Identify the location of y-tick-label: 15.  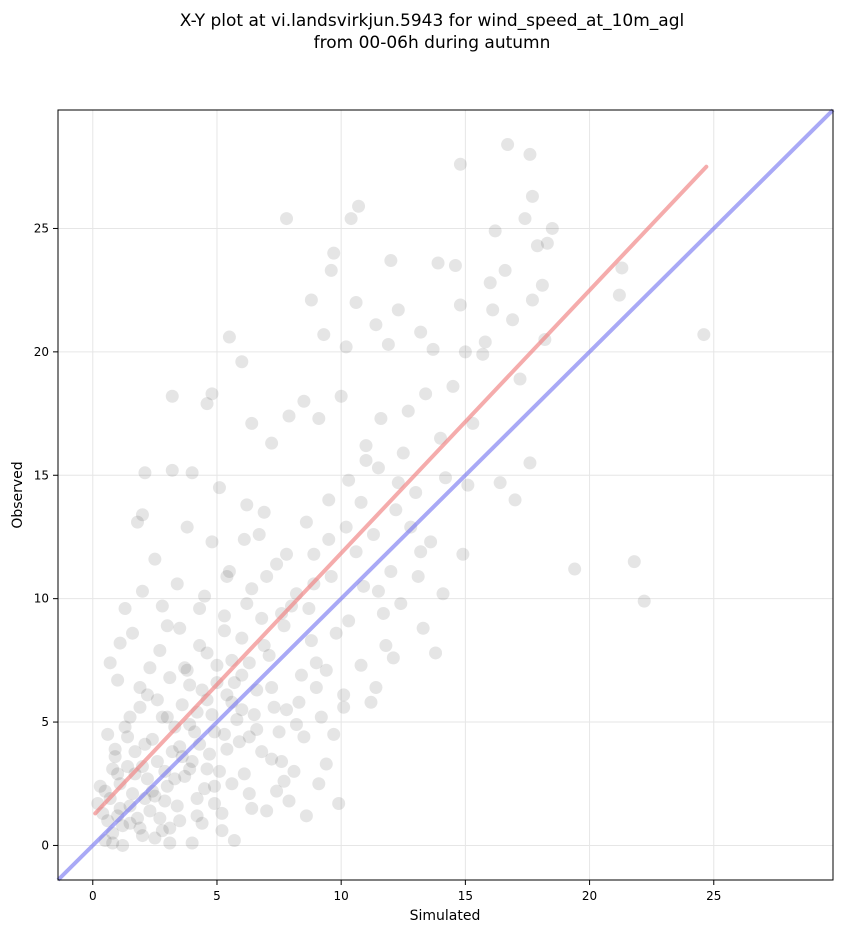
(41, 475).